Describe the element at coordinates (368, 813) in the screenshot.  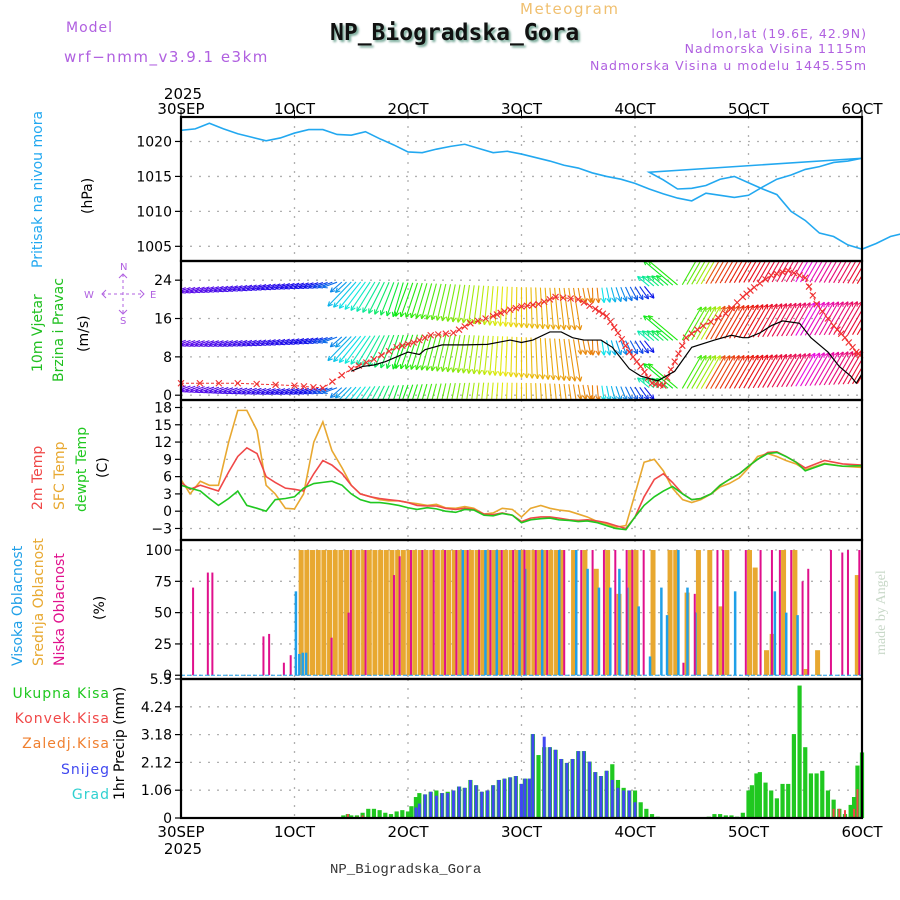
I see `precip-bar-total` at that location.